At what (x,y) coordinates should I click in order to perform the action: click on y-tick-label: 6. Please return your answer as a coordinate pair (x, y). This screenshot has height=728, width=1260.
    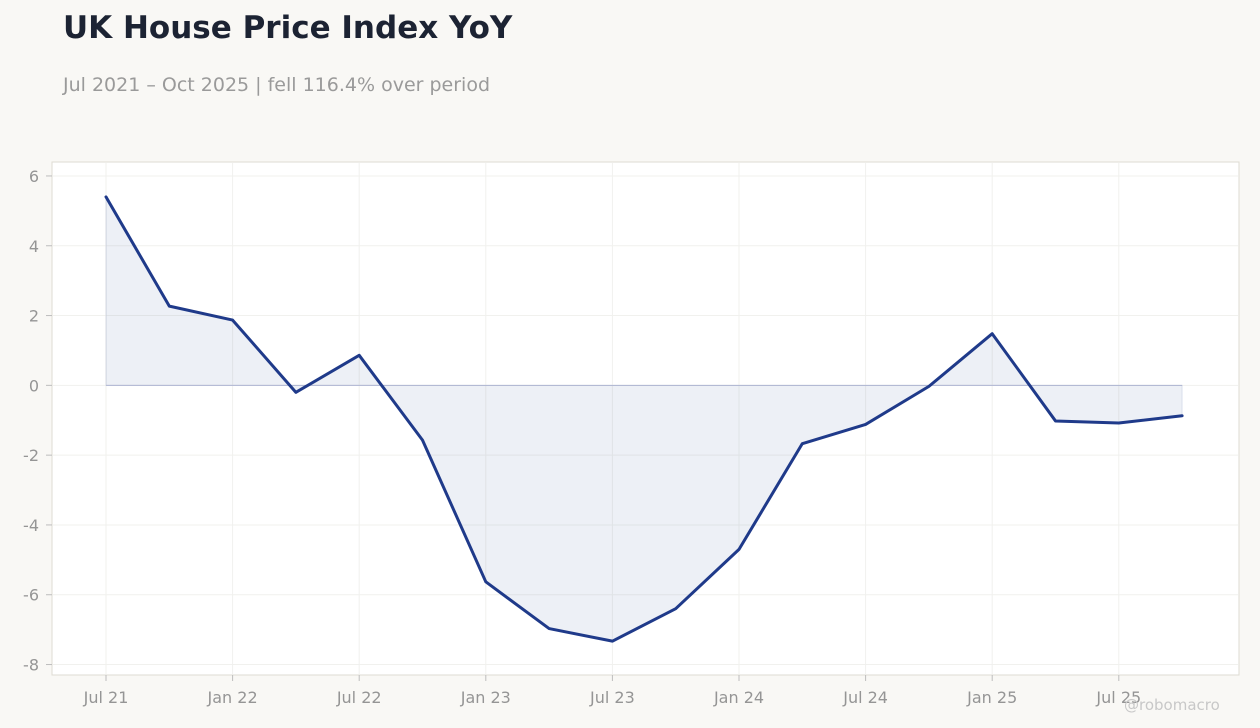
    Looking at the image, I should click on (34, 176).